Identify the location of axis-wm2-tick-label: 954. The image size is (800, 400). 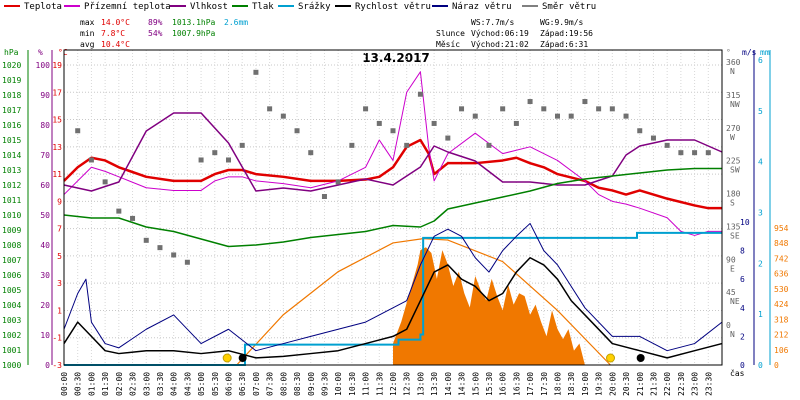
(781, 228).